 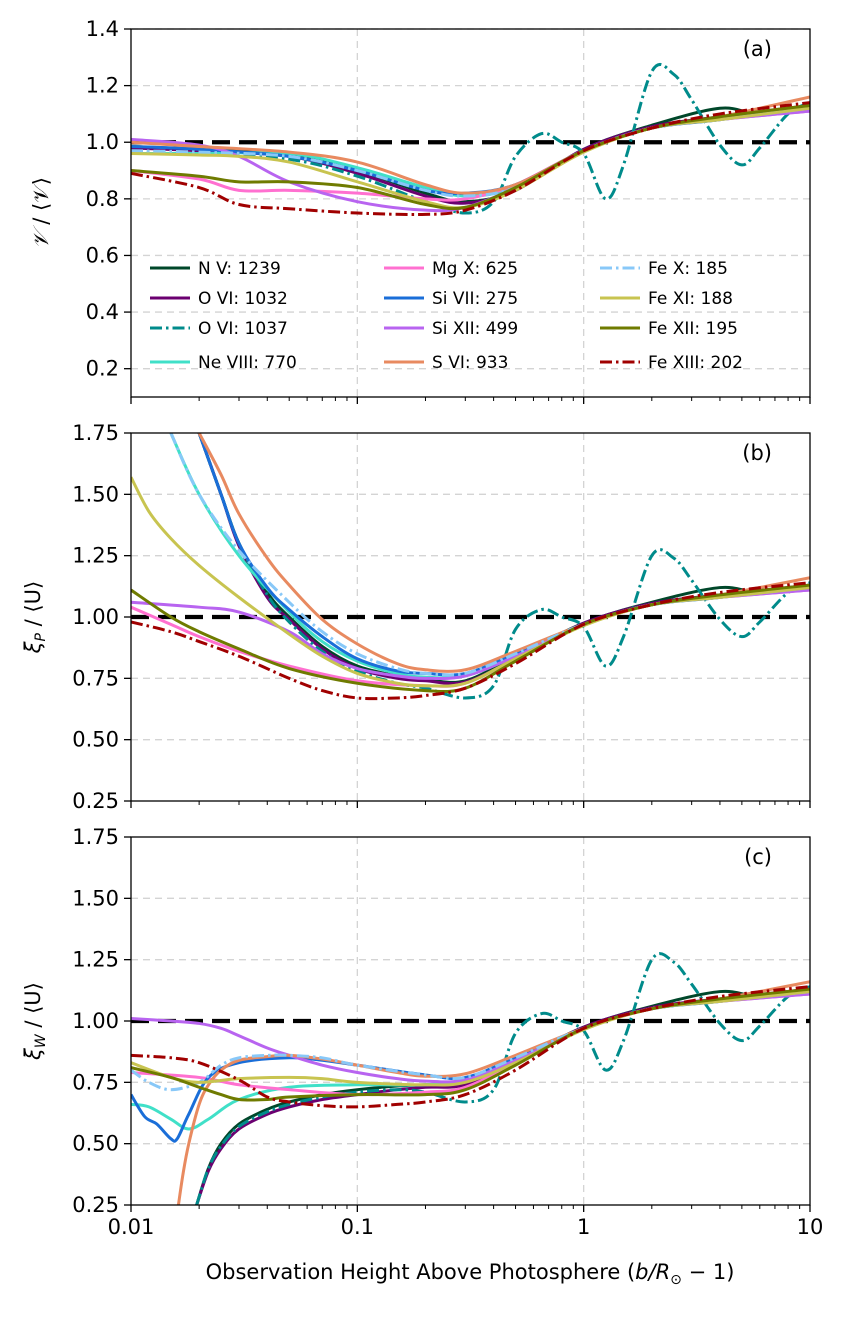 I want to click on x-axis-title-math: b/R, so click(x=652, y=1272).